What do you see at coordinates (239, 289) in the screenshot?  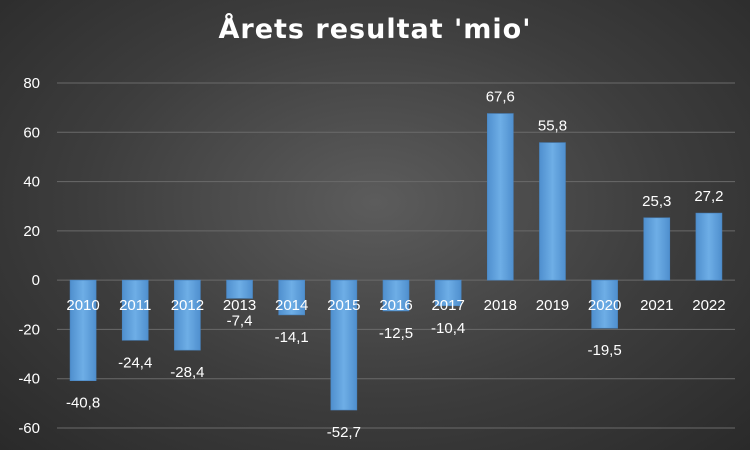 I see `bar-2013` at bounding box center [239, 289].